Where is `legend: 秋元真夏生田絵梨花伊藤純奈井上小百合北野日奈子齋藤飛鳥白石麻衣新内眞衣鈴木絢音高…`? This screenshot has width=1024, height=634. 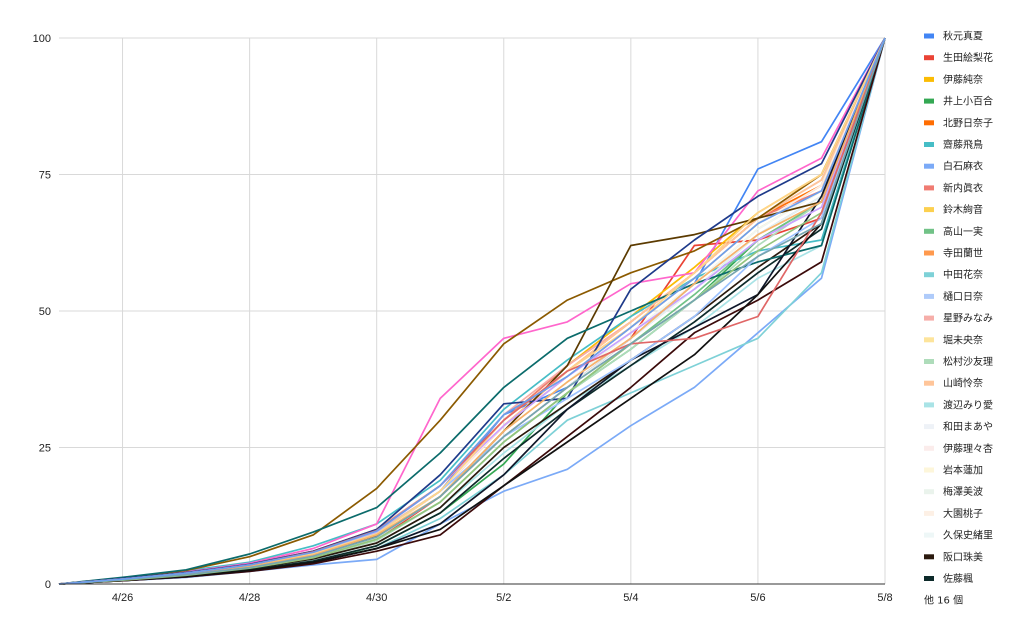
legend: 秋元真夏生田絵梨花伊藤純奈井上小百合北野日奈子齋藤飛鳥白石麻衣新内眞衣鈴木絢音高… is located at coordinates (958, 318).